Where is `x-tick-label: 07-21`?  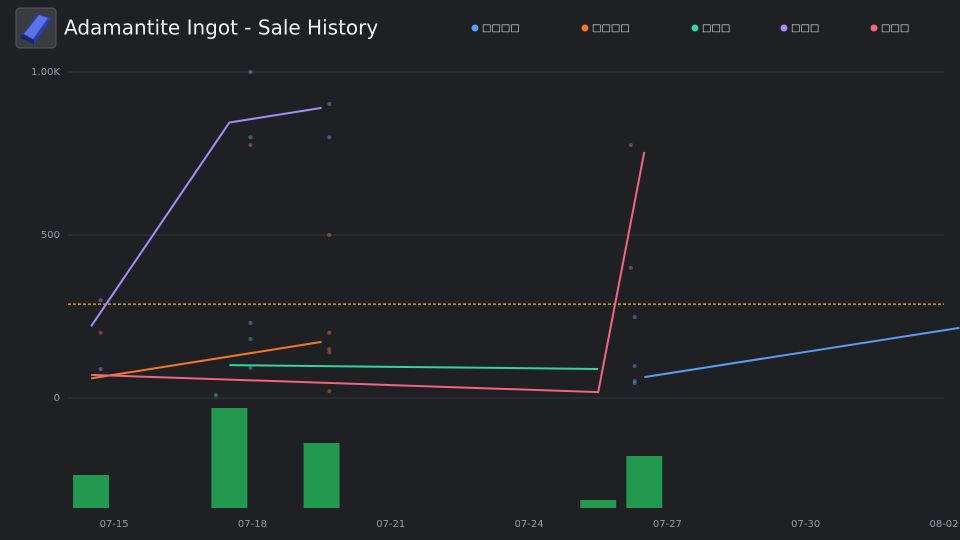
x-tick-label: 07-21 is located at coordinates (390, 524).